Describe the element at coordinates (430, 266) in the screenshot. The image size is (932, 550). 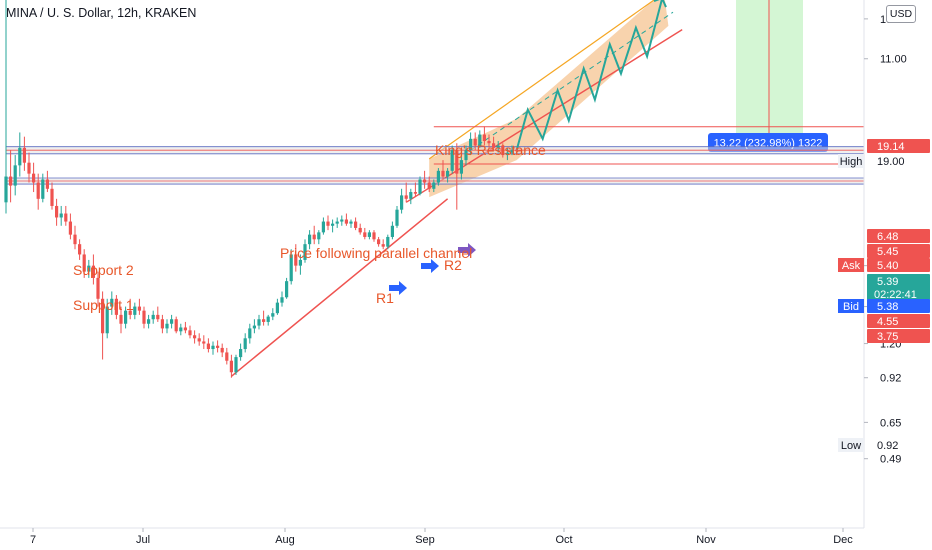
I see `r2-arrow-icon-shape` at that location.